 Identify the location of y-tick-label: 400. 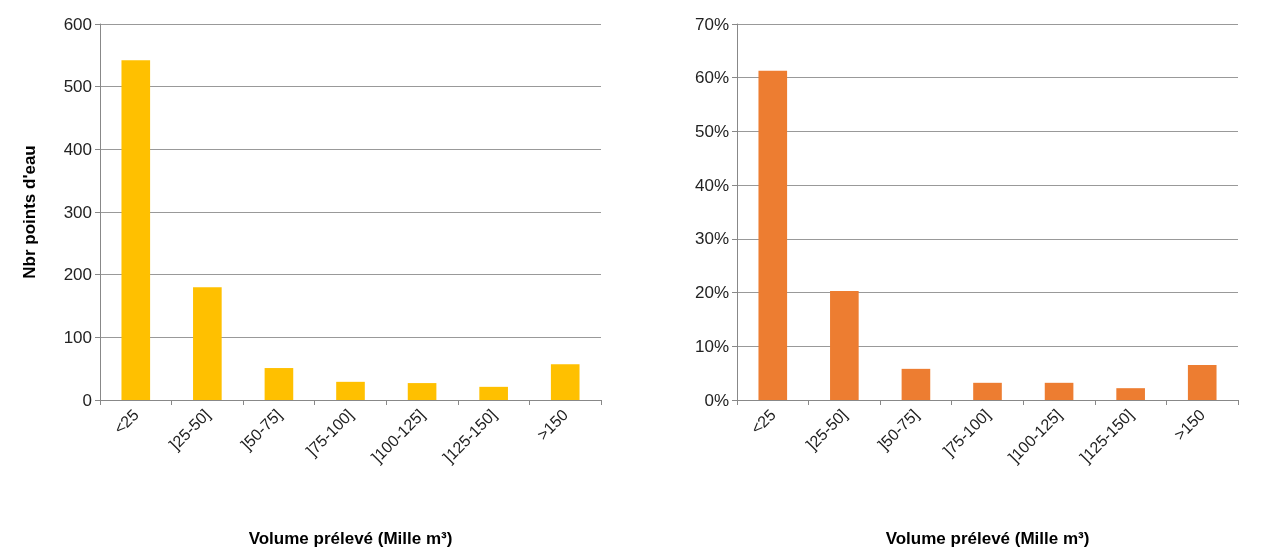
(77, 149).